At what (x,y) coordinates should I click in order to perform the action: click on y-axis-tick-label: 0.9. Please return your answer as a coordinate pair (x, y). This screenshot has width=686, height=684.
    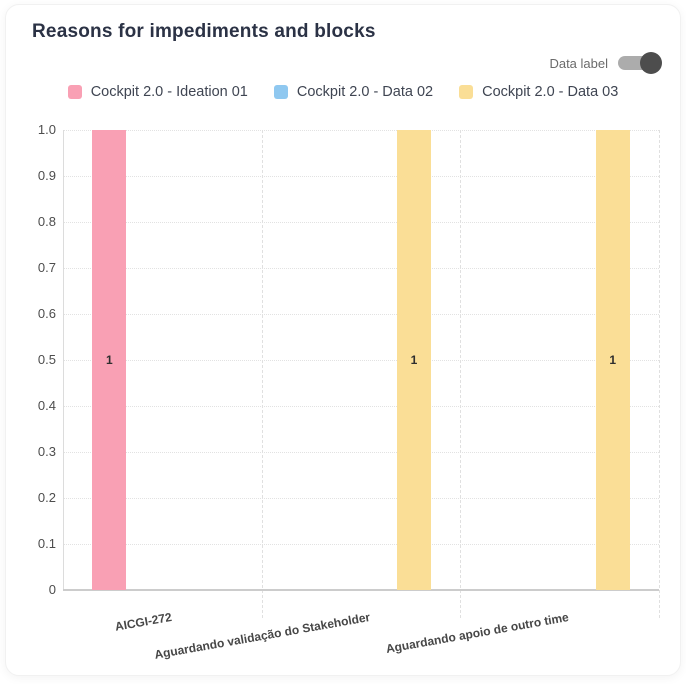
    Looking at the image, I should click on (46, 175).